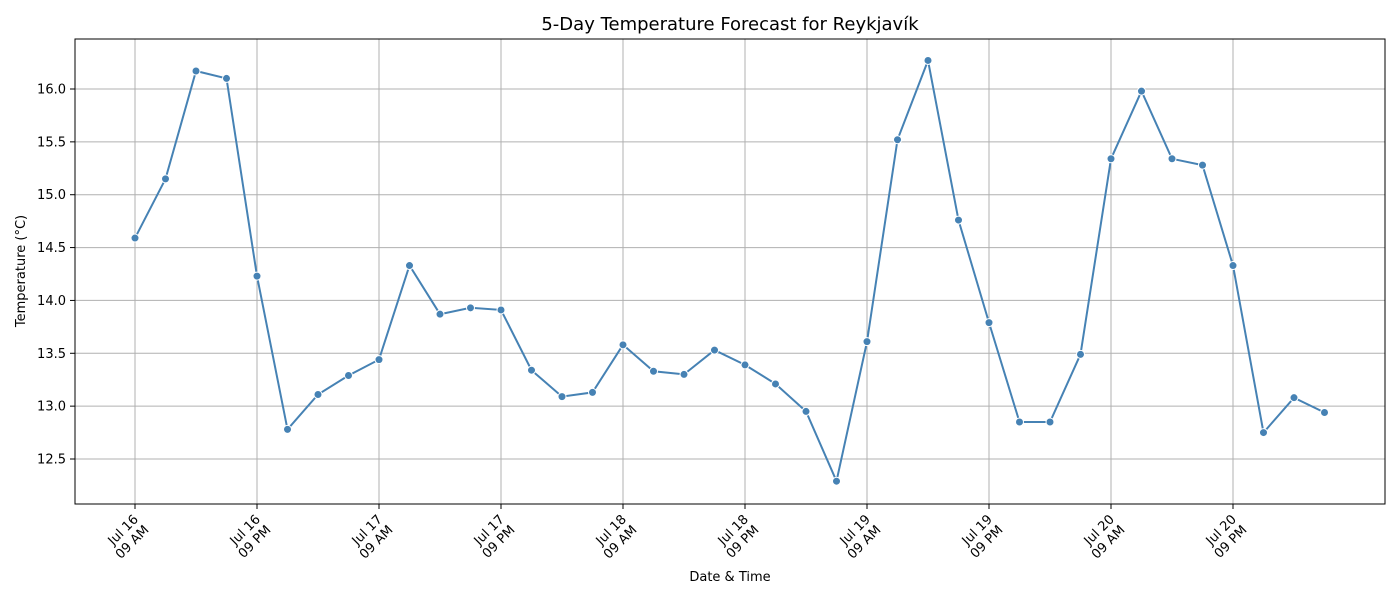 This screenshot has width=1400, height=600. Describe the element at coordinates (51, 407) in the screenshot. I see `y-tick-label: 13.0` at that location.